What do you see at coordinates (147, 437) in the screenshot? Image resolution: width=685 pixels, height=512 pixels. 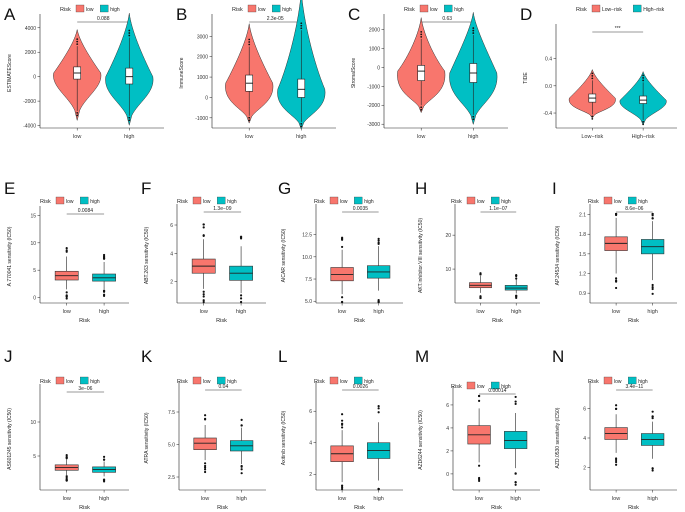 I see `y-axis-label: ATRA sensitivity (IC50)` at bounding box center [147, 437].